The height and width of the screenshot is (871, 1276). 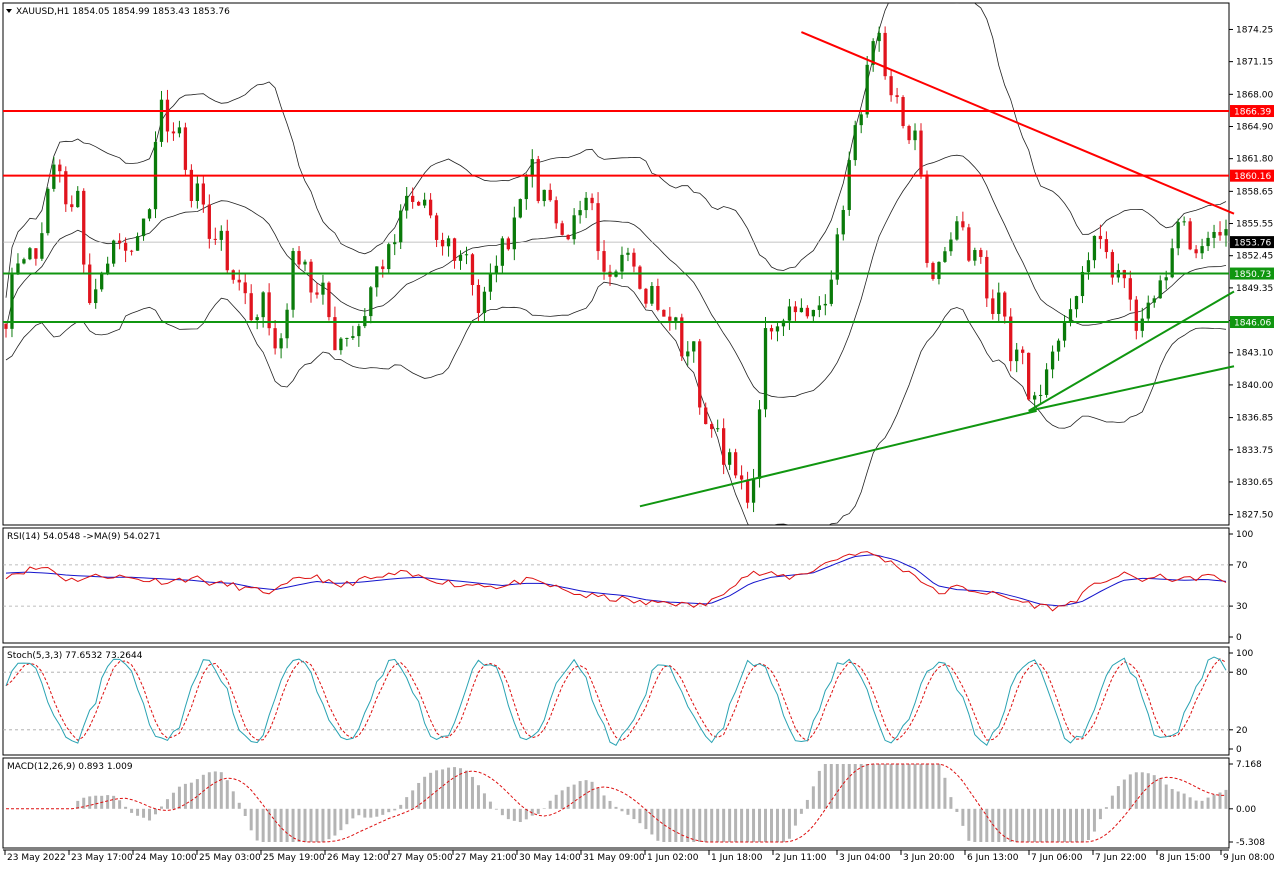 I want to click on stoch-y-tick-label: 0, so click(x=1239, y=750).